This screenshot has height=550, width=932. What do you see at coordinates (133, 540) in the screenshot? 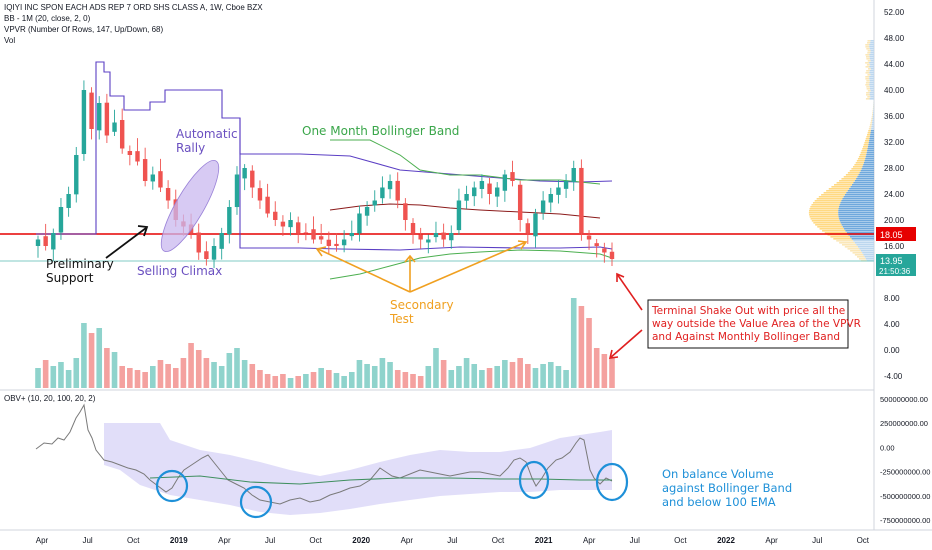
I see `time-tick-label: Oct` at bounding box center [133, 540].